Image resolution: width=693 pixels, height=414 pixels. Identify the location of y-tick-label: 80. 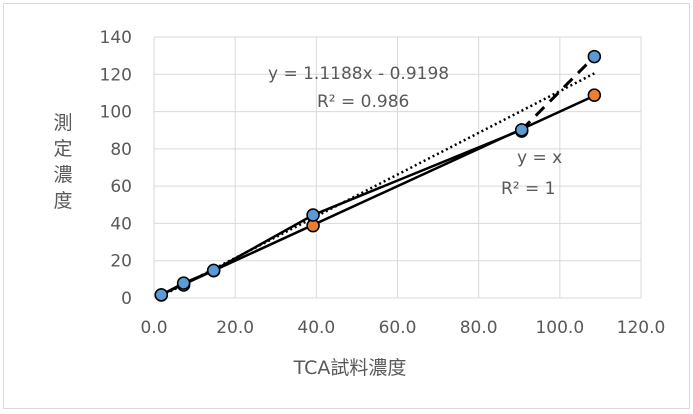
(121, 150).